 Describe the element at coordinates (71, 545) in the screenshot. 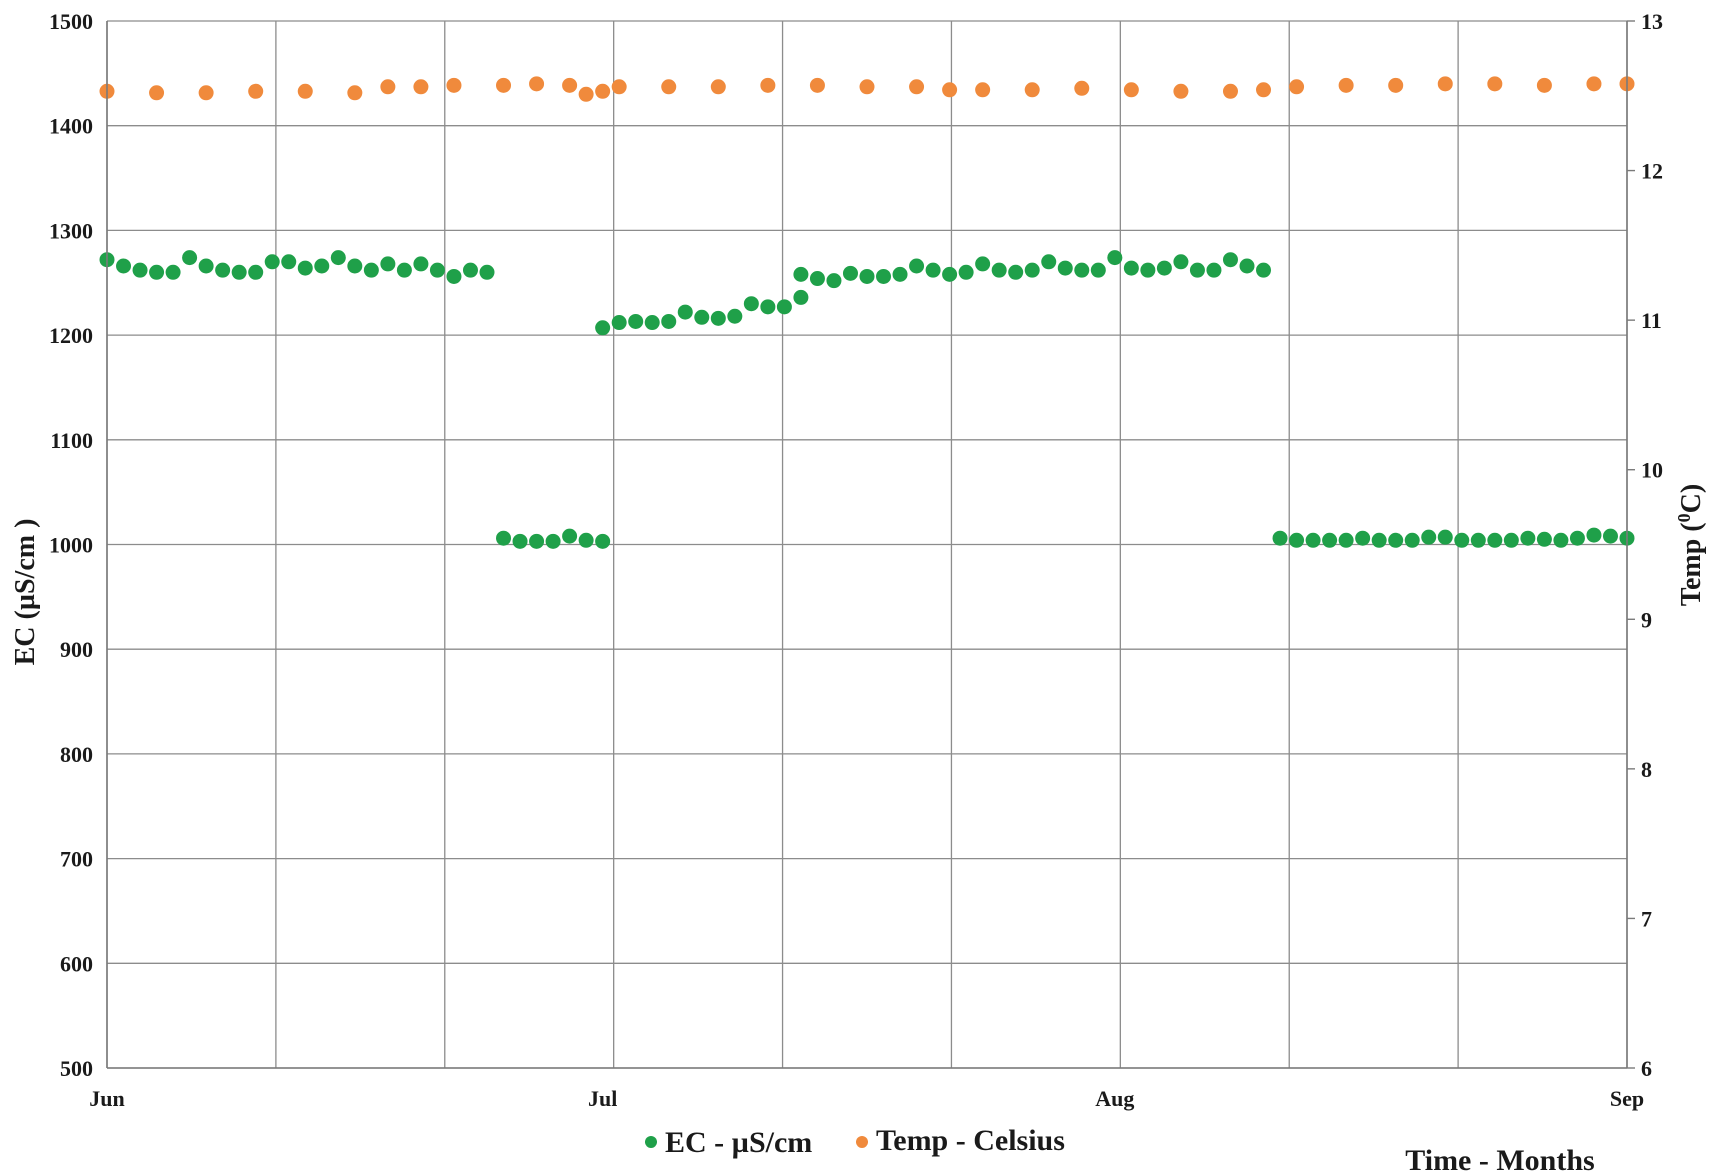

I see `y-left-tick-label: 1000` at that location.